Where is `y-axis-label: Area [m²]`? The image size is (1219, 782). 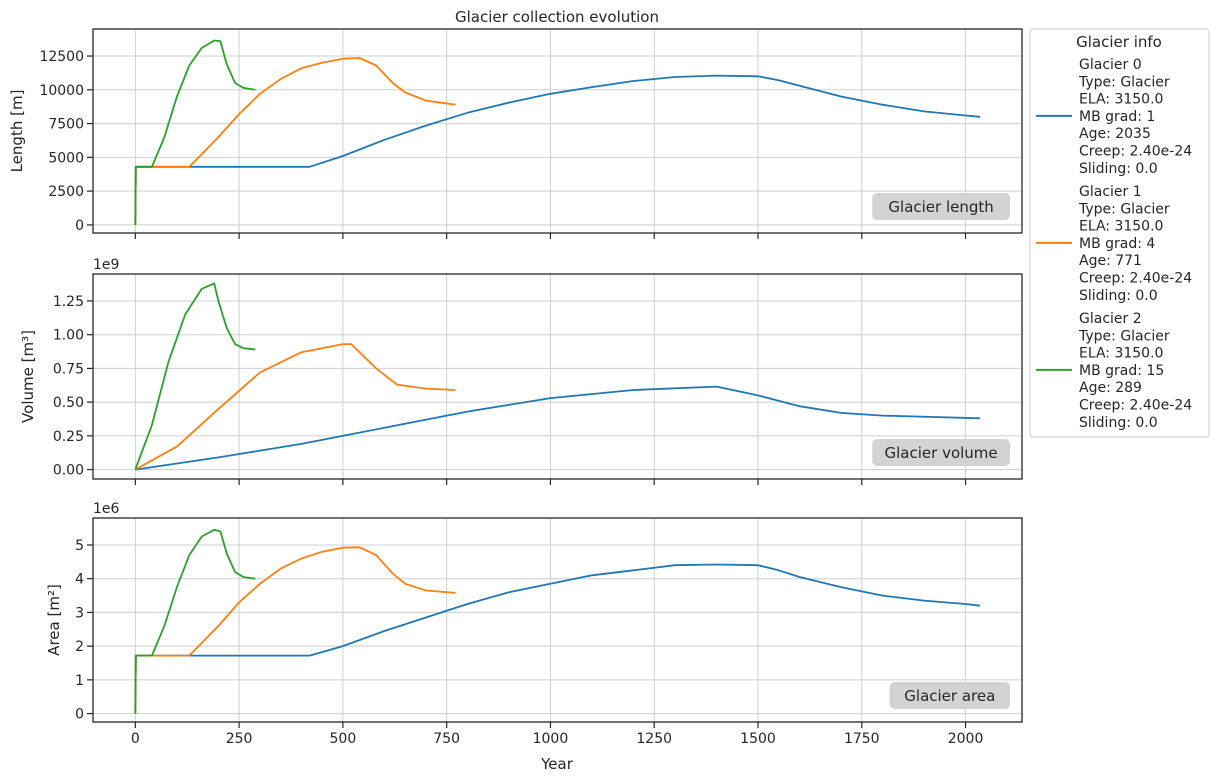
y-axis-label: Area [m²] is located at coordinates (54, 620).